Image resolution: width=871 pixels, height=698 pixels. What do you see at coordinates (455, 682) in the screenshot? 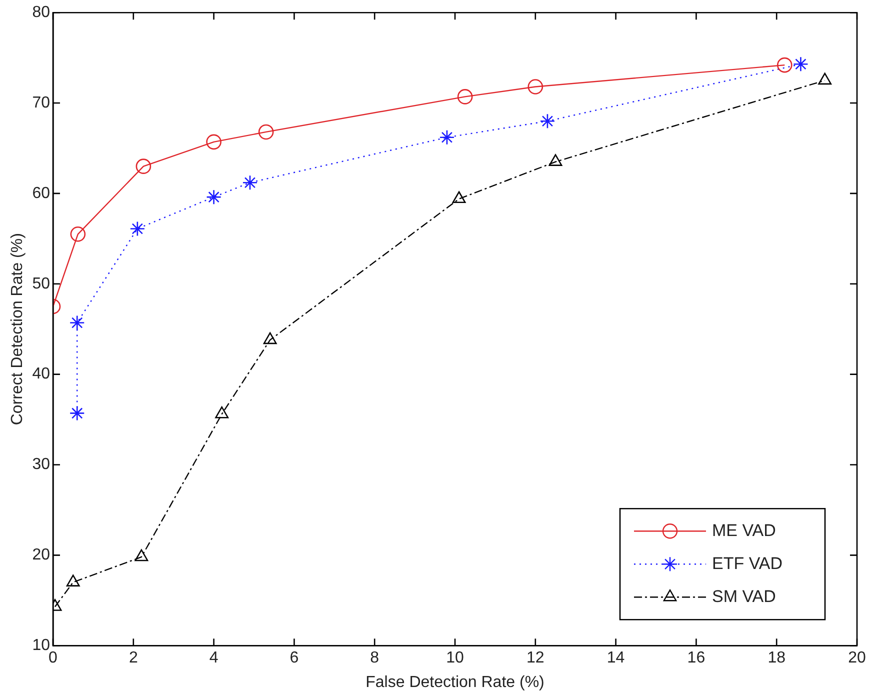
I see `x-axis-title: False Detection Rate (%)` at bounding box center [455, 682].